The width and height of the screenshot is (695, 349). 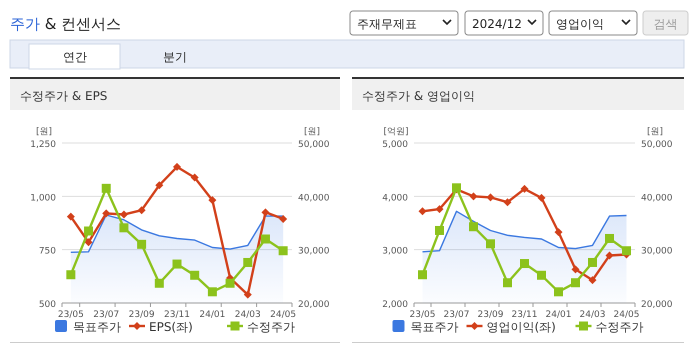 I want to click on text: 분기, so click(x=175, y=57).